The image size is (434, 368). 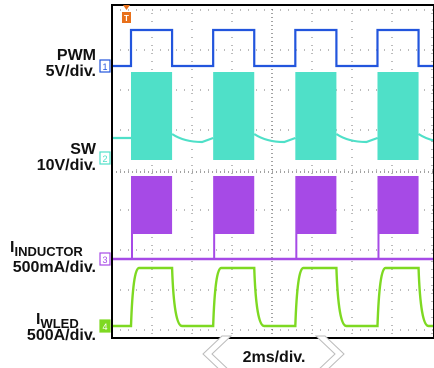 I want to click on channel-1-marker, so click(x=105, y=66).